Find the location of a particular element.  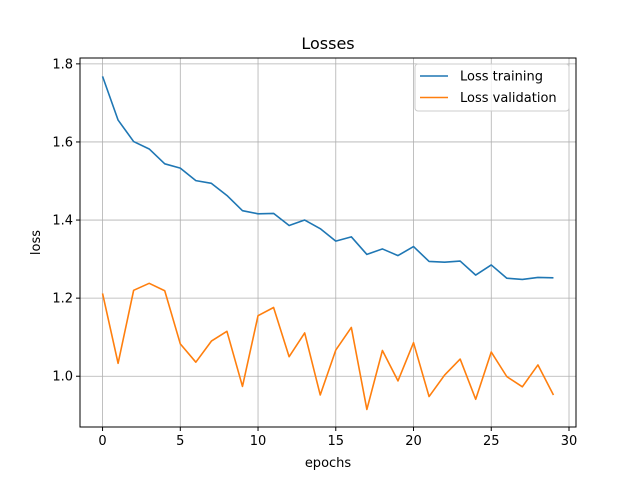

x-tick-label: 5 is located at coordinates (180, 441).